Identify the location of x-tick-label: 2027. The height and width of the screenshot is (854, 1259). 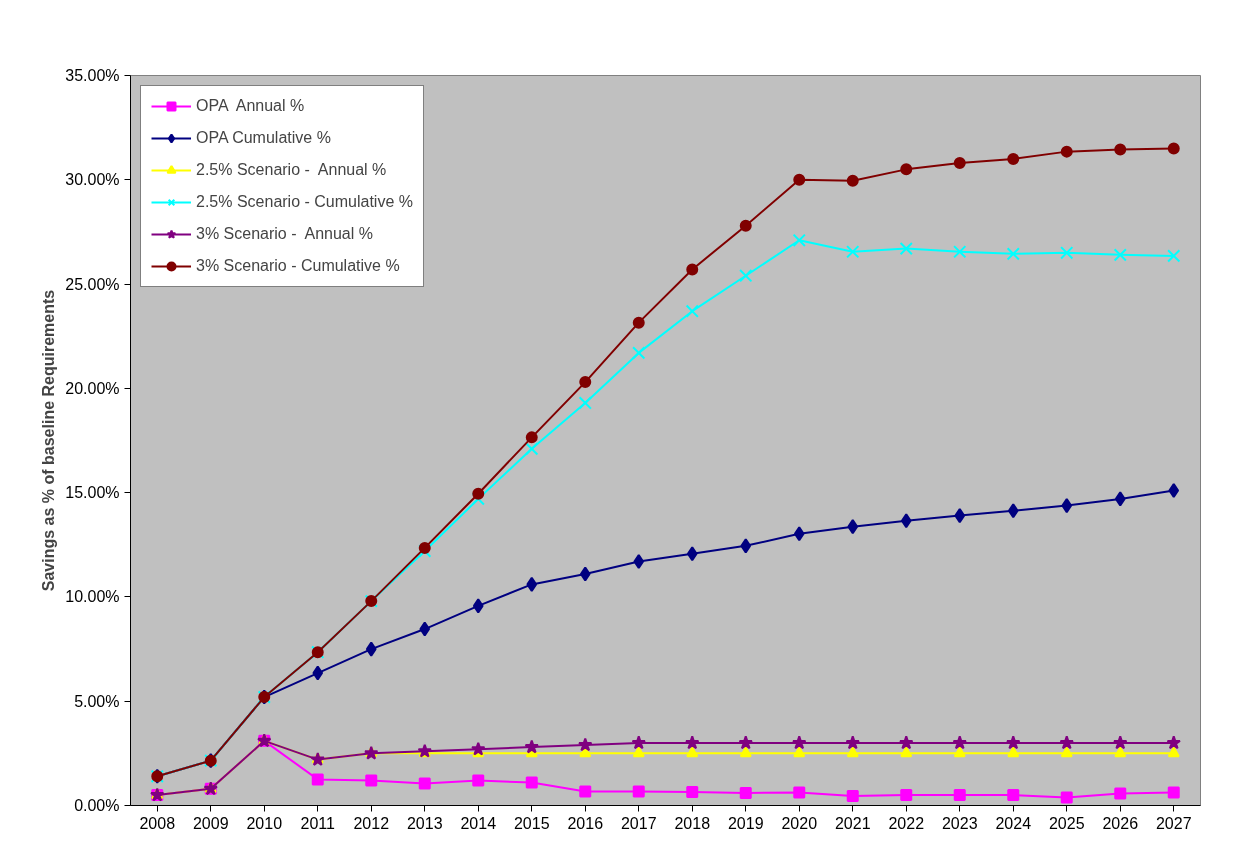
(1173, 823).